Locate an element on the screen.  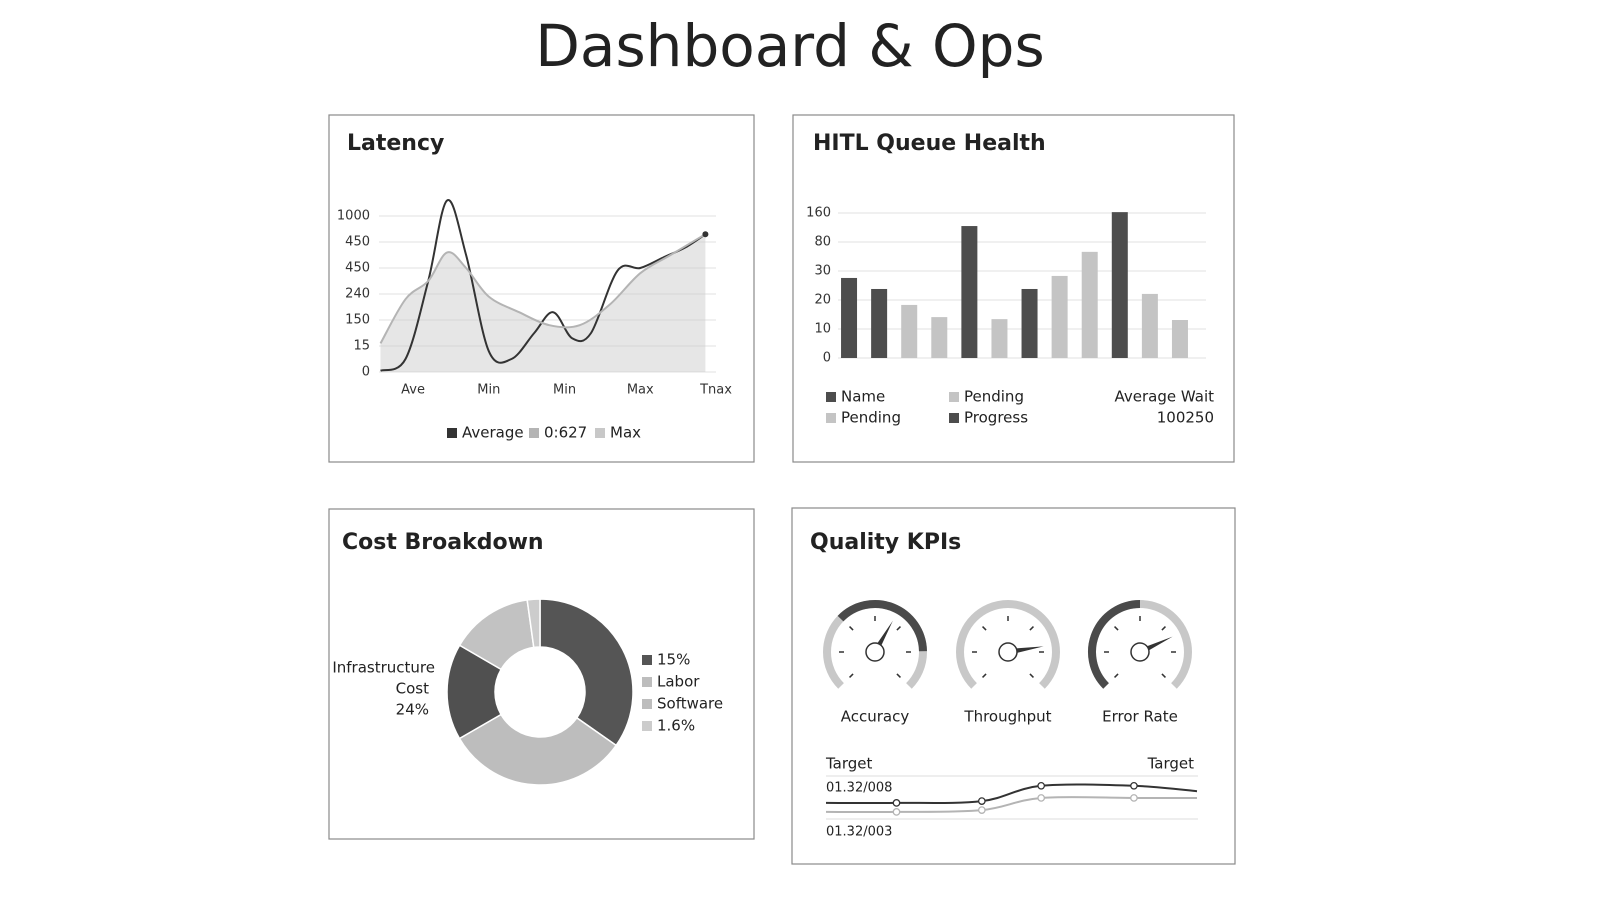
annotation: 24% is located at coordinates (412, 710).